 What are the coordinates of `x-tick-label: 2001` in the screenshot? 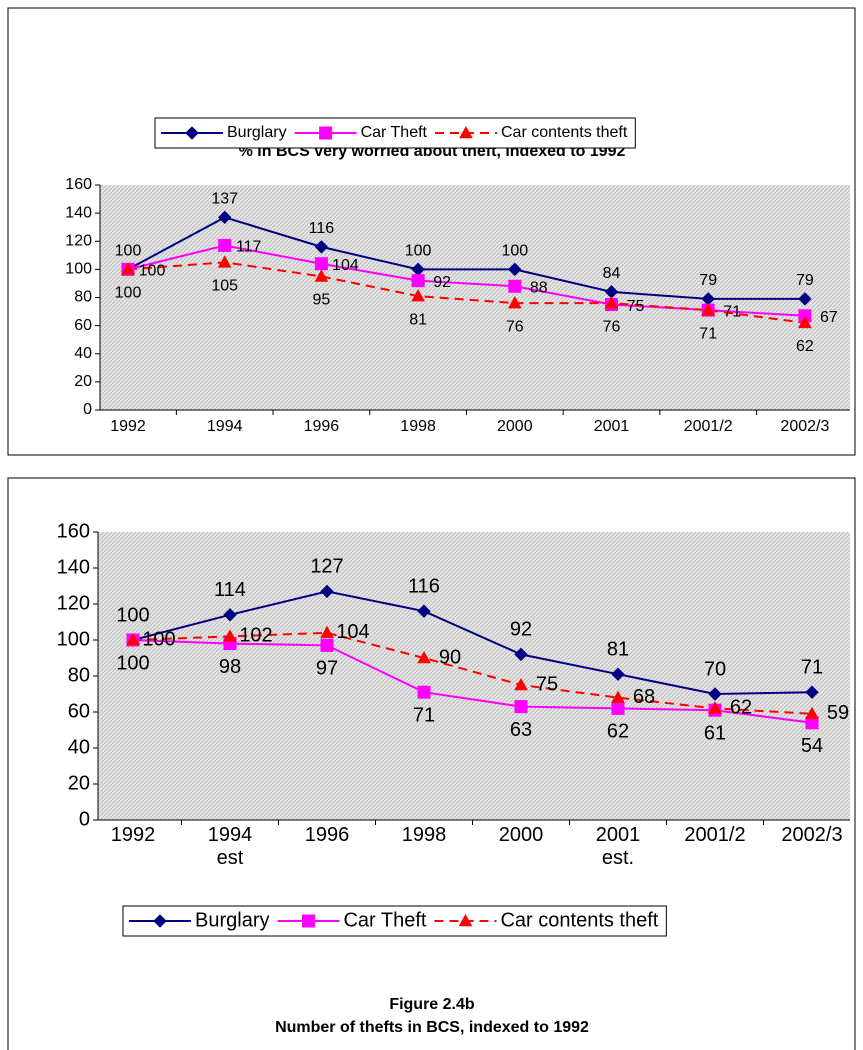 It's located at (611, 427).